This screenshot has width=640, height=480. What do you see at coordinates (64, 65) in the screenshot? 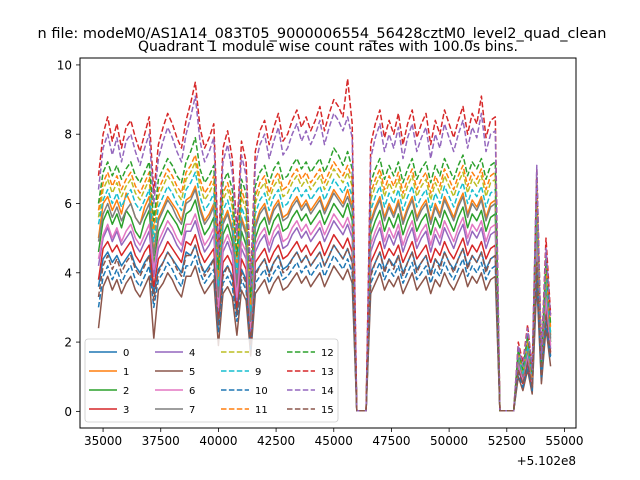
I see `y-tick-label: 10` at bounding box center [64, 65].